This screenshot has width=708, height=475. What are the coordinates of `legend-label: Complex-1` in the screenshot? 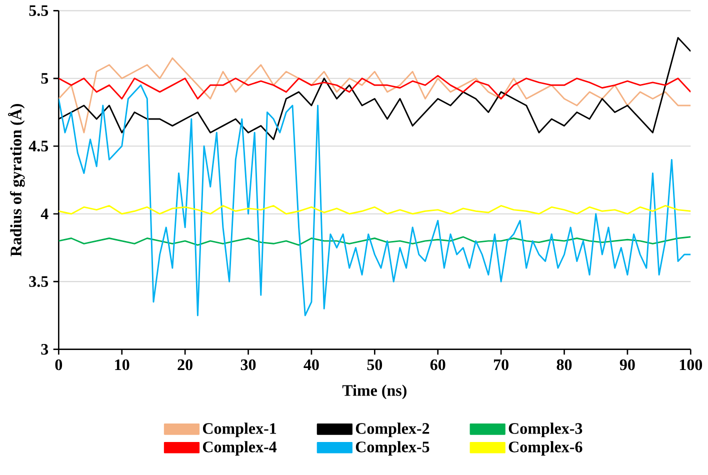 It's located at (239, 430).